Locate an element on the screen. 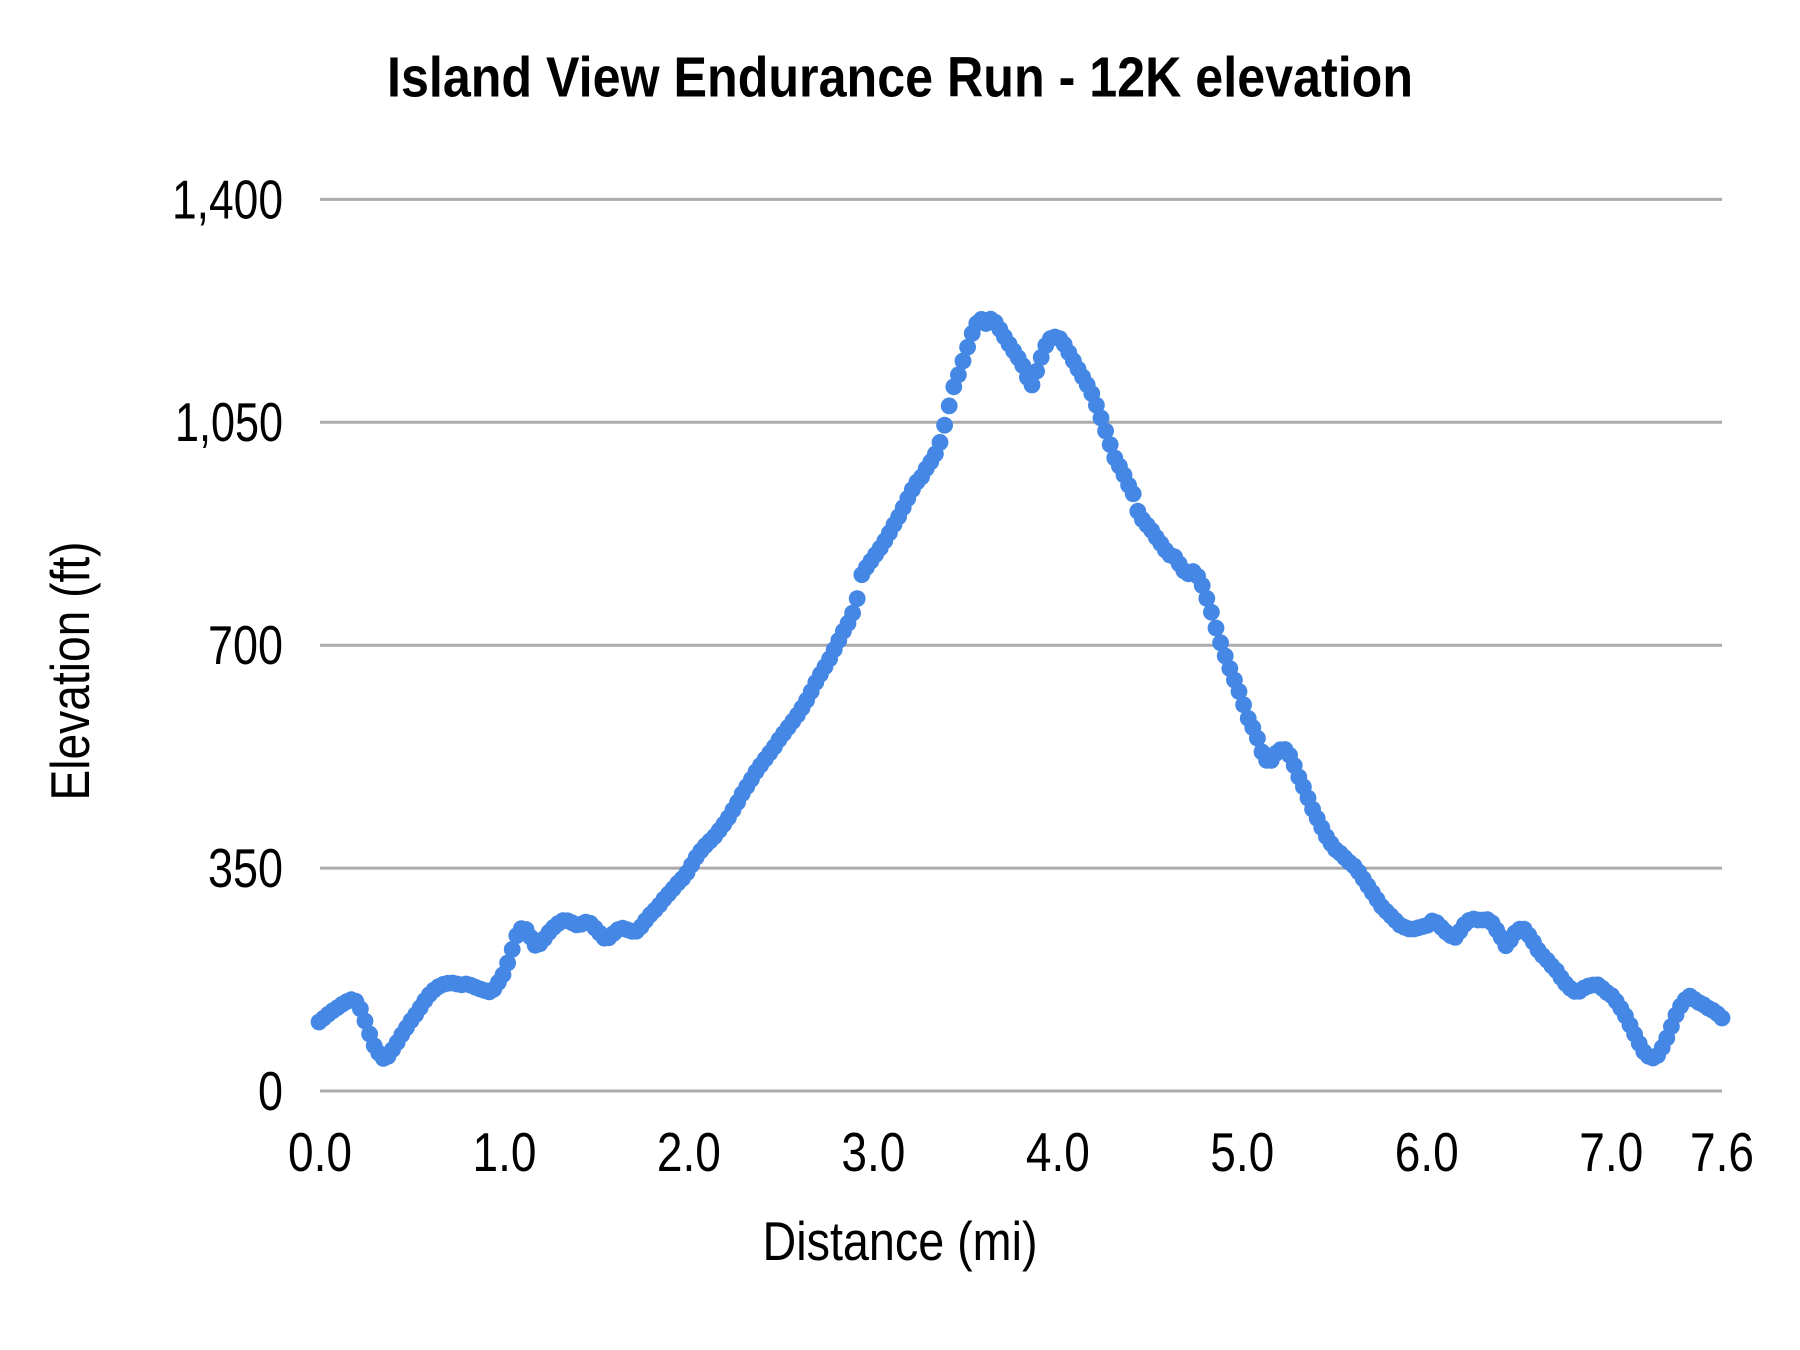 The width and height of the screenshot is (1800, 1350). svg-text: 3.0 is located at coordinates (873, 1152).